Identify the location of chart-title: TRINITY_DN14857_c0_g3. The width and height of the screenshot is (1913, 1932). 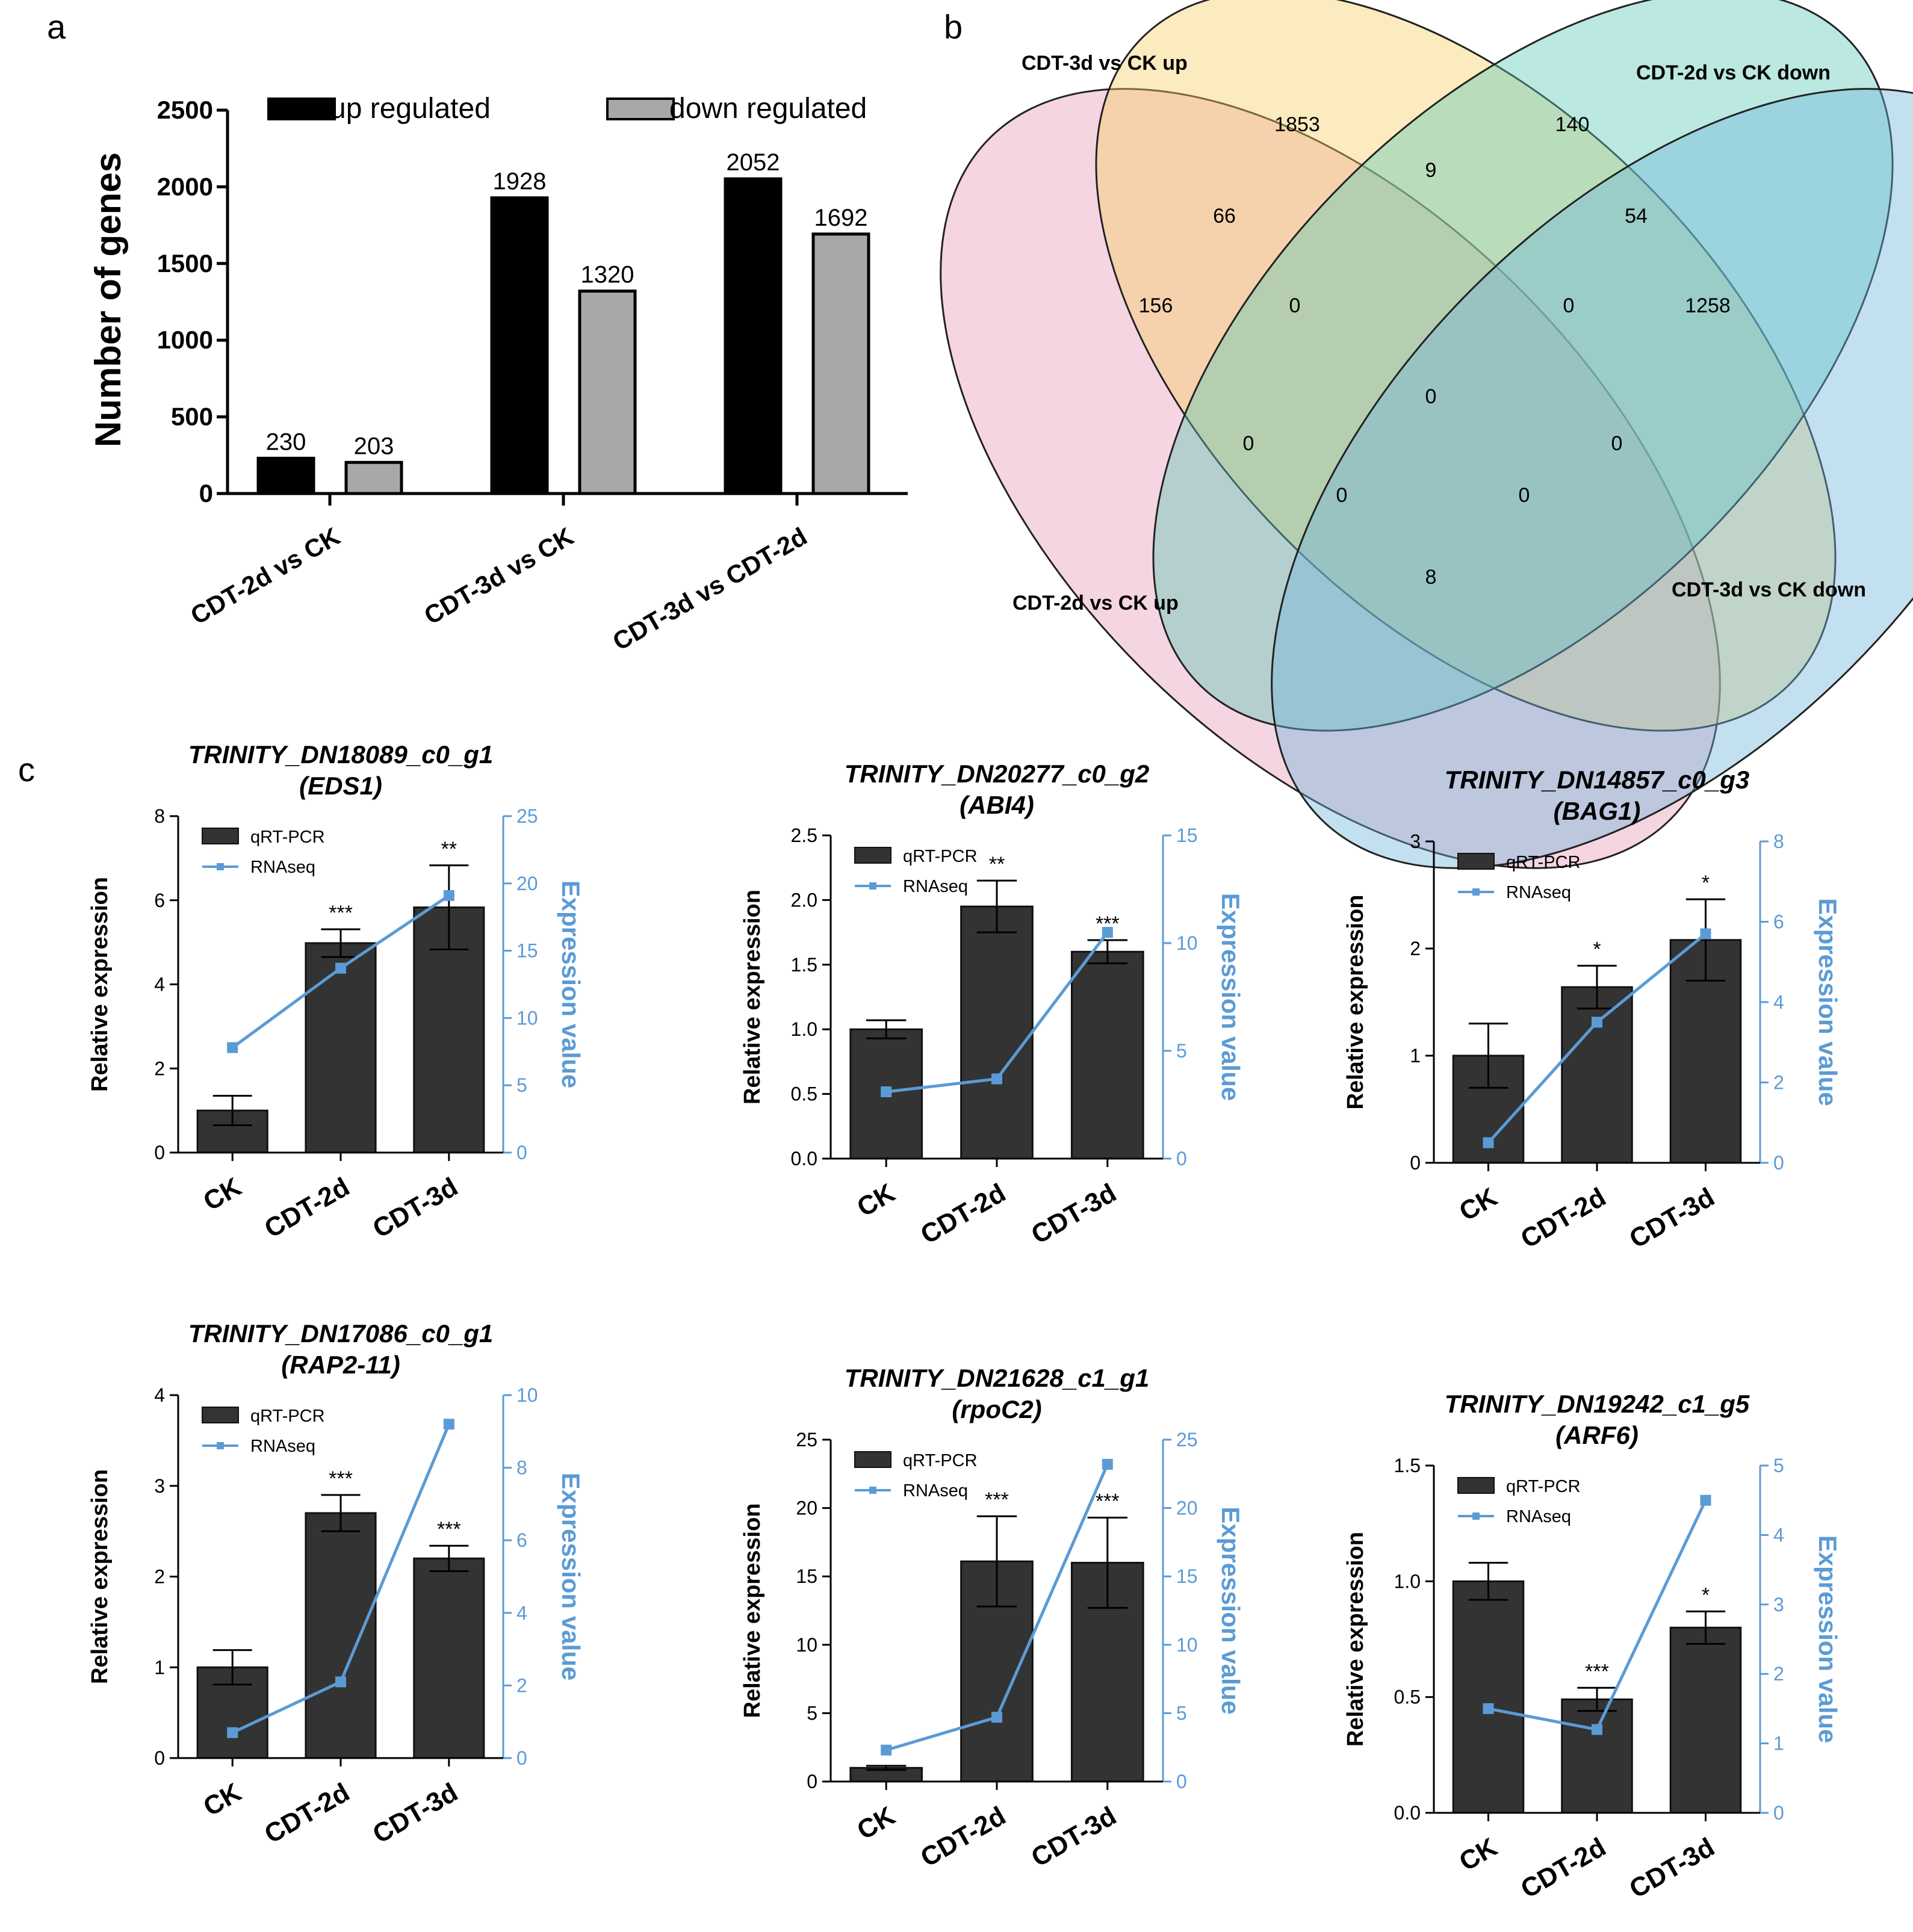
(1597, 780).